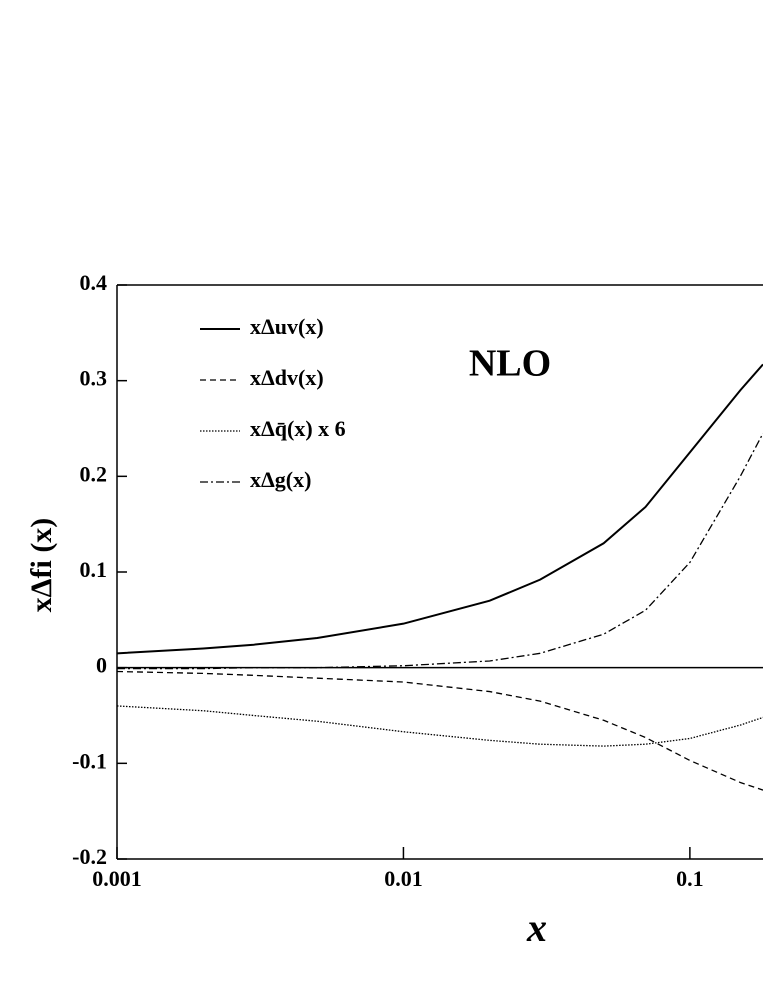 The image size is (763, 987). I want to click on y-tick-label: 0.4, so click(94, 282).